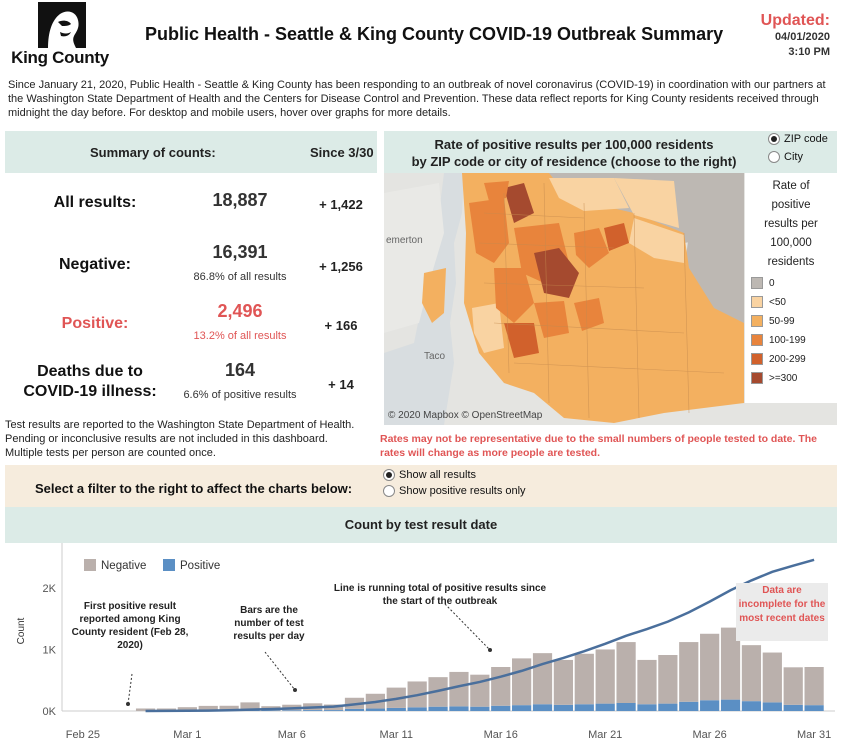 The height and width of the screenshot is (751, 842). Describe the element at coordinates (240, 370) in the screenshot. I see `deaths-value: 164` at that location.